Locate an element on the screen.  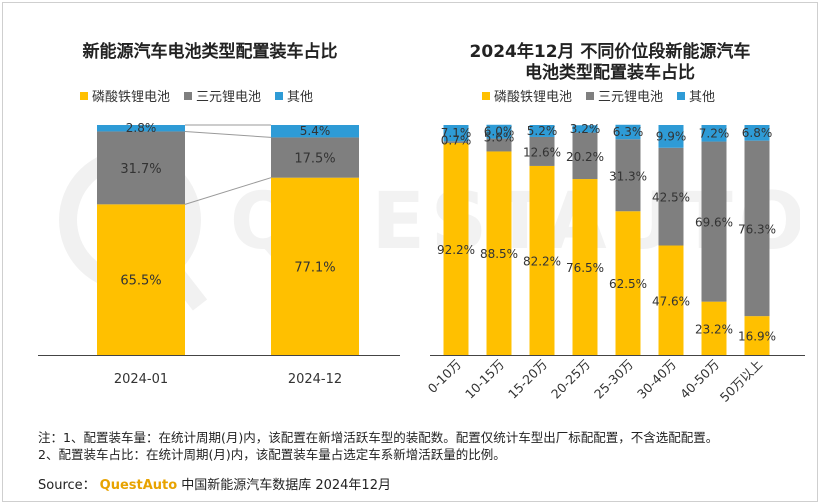
bar-lfp-0-10万 is located at coordinates (456, 248).